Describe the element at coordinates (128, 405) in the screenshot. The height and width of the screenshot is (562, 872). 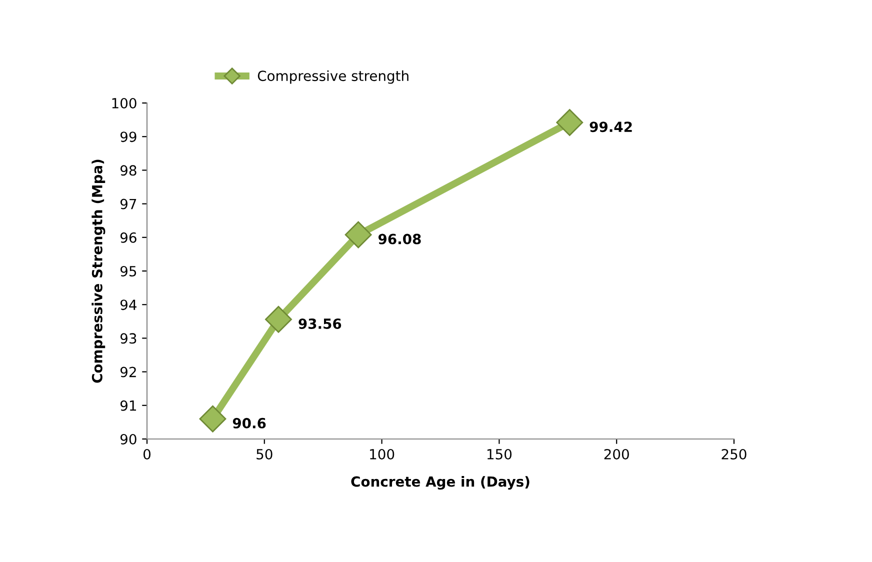
I see `y-tick-label: 91` at that location.